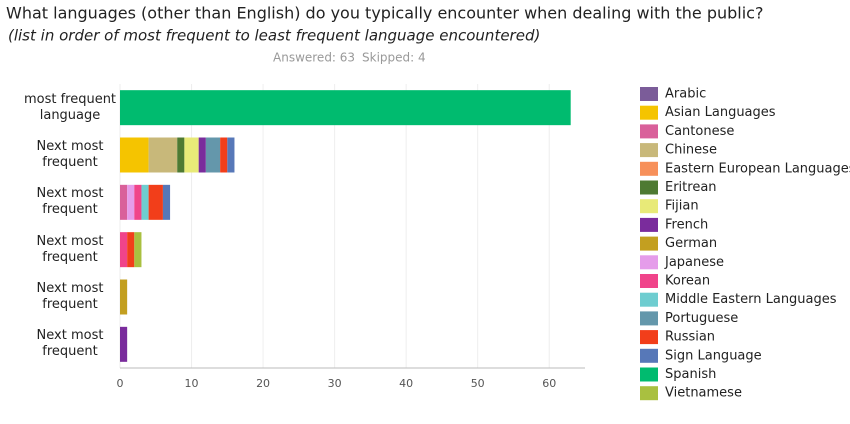 The image size is (850, 424). I want to click on legend-label: Portuguese, so click(701, 318).